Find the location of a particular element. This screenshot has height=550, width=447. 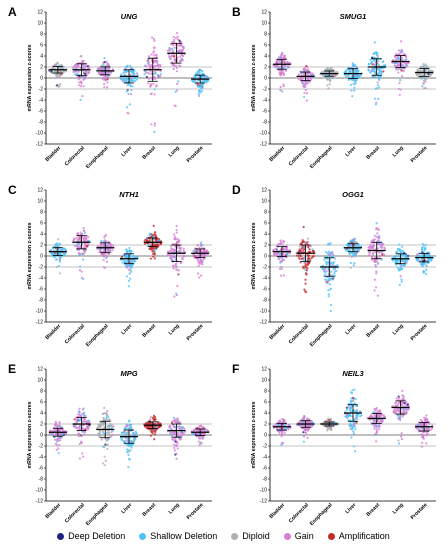

y-tick-label: -12 is located at coordinates (39, 502).